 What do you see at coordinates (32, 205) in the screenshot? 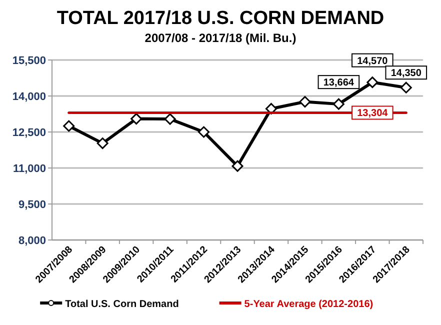
I see `y-tick-label: 9,500` at bounding box center [32, 205].